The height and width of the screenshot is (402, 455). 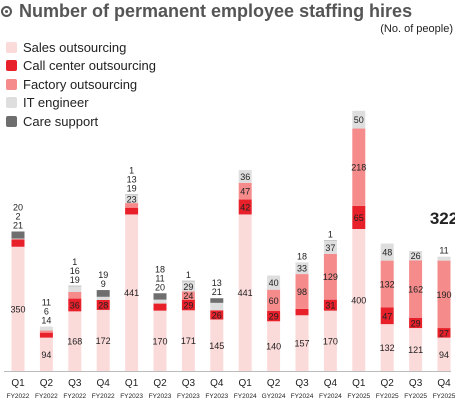 What do you see at coordinates (56, 103) in the screenshot?
I see `legend-label: IT engineer` at bounding box center [56, 103].